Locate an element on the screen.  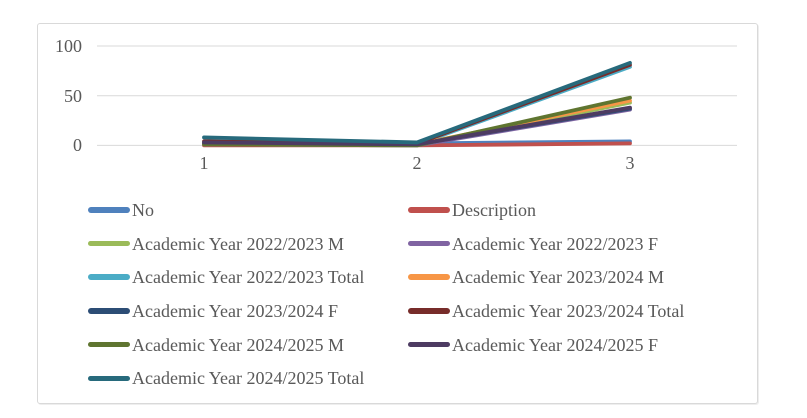
x-axis-tick-label-2: 2 is located at coordinates (417, 163).